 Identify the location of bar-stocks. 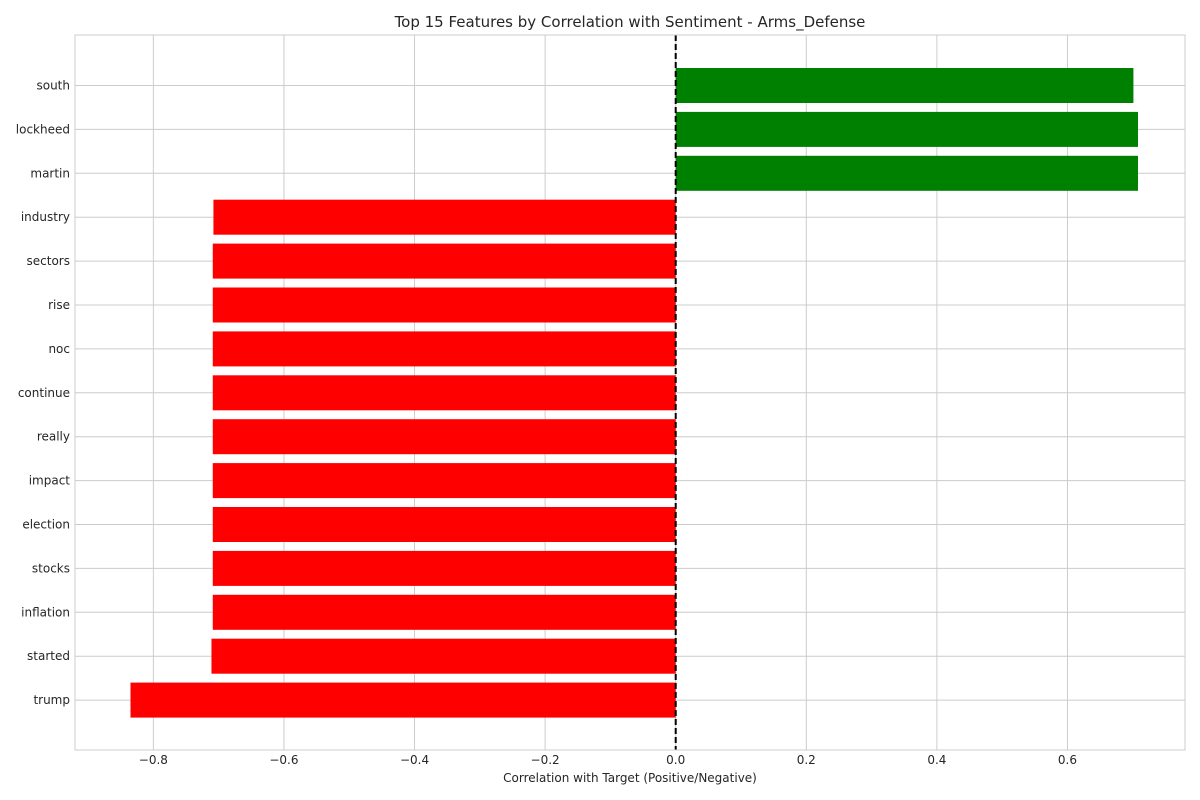
(444, 568).